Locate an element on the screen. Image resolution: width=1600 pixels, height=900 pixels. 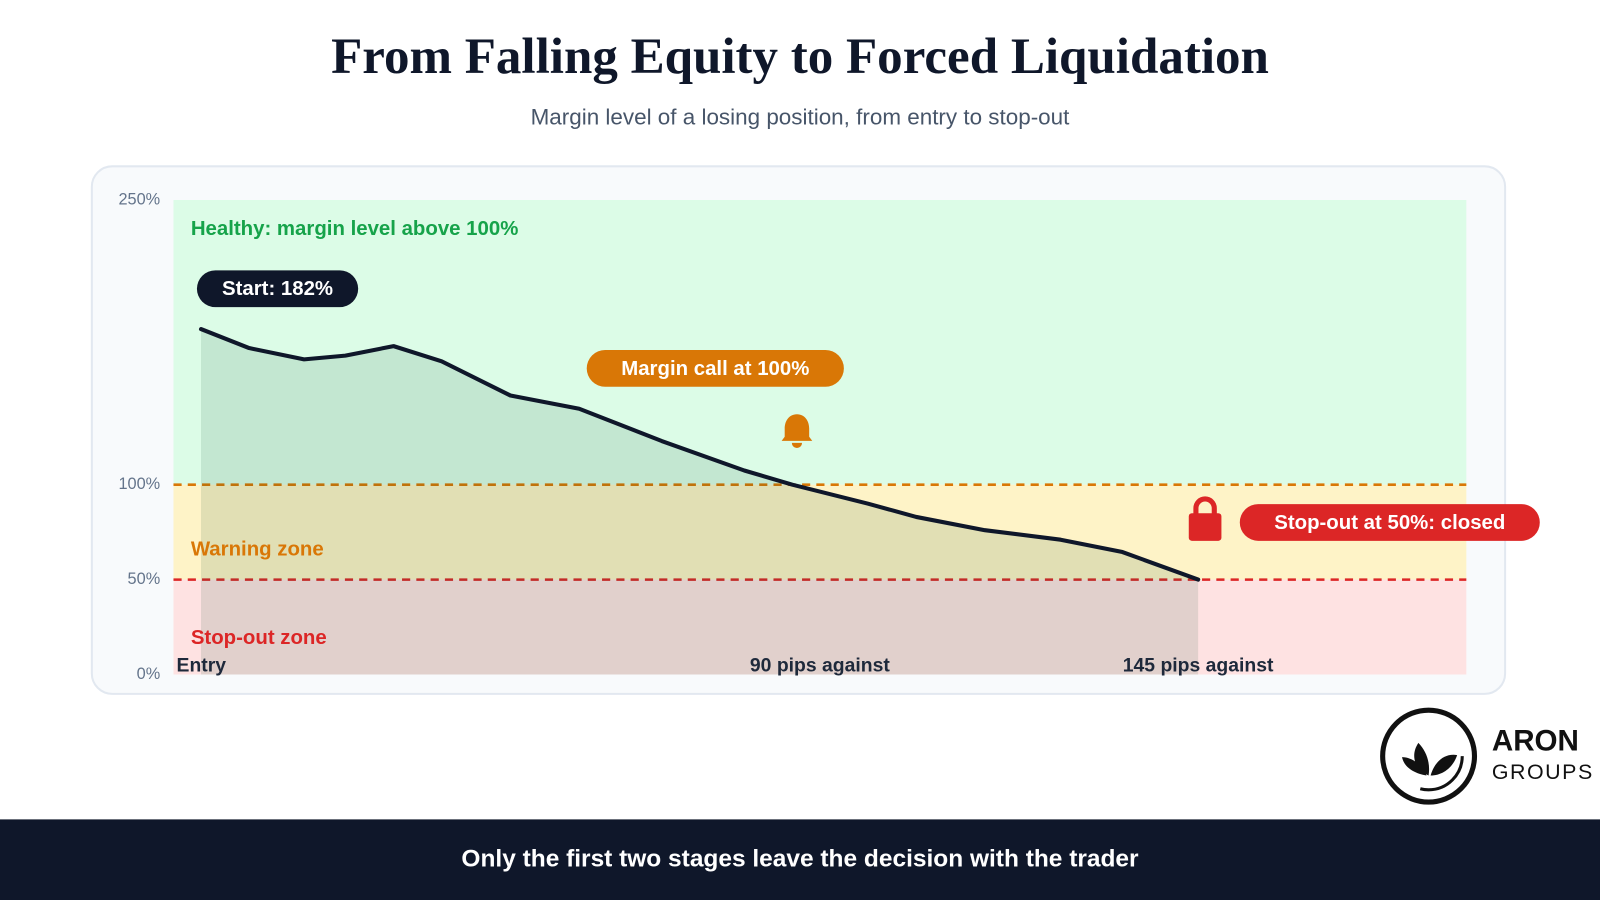
x-tick-label: 145 pips against is located at coordinates (1198, 665).